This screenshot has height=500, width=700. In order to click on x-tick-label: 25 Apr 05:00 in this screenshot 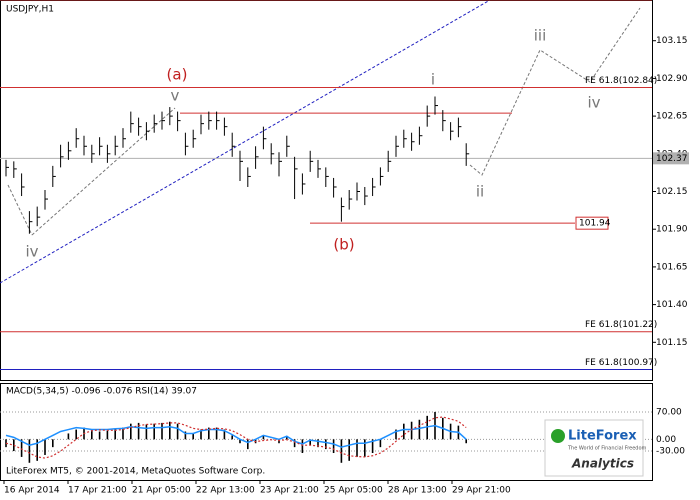, I will do `click(353, 491)`.